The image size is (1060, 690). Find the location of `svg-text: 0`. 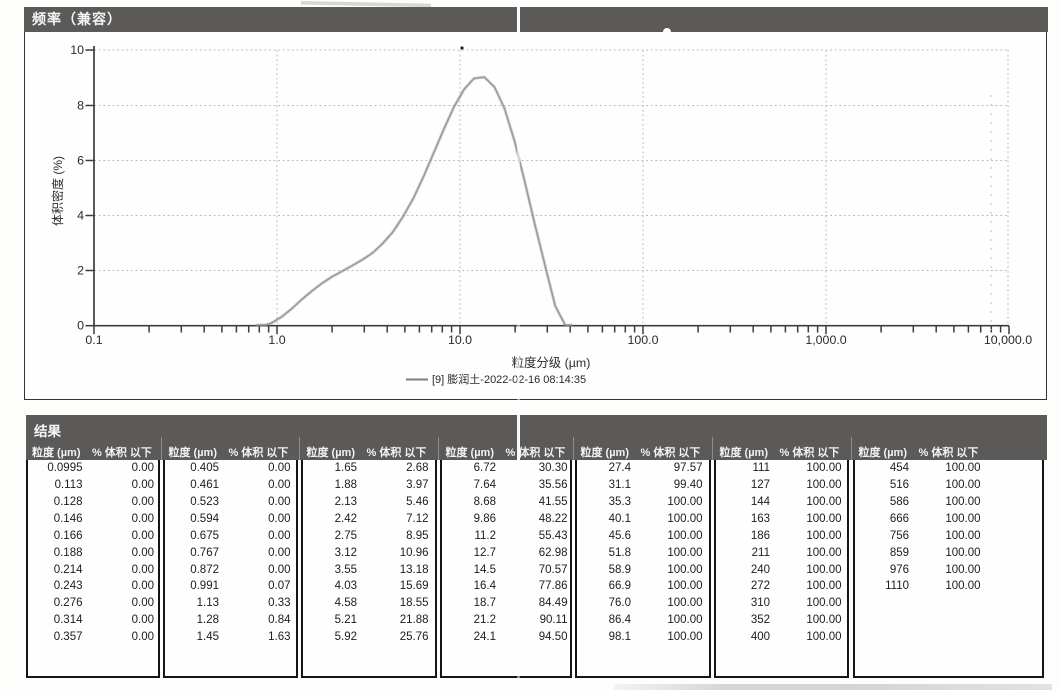

svg-text: 0 is located at coordinates (80, 326).